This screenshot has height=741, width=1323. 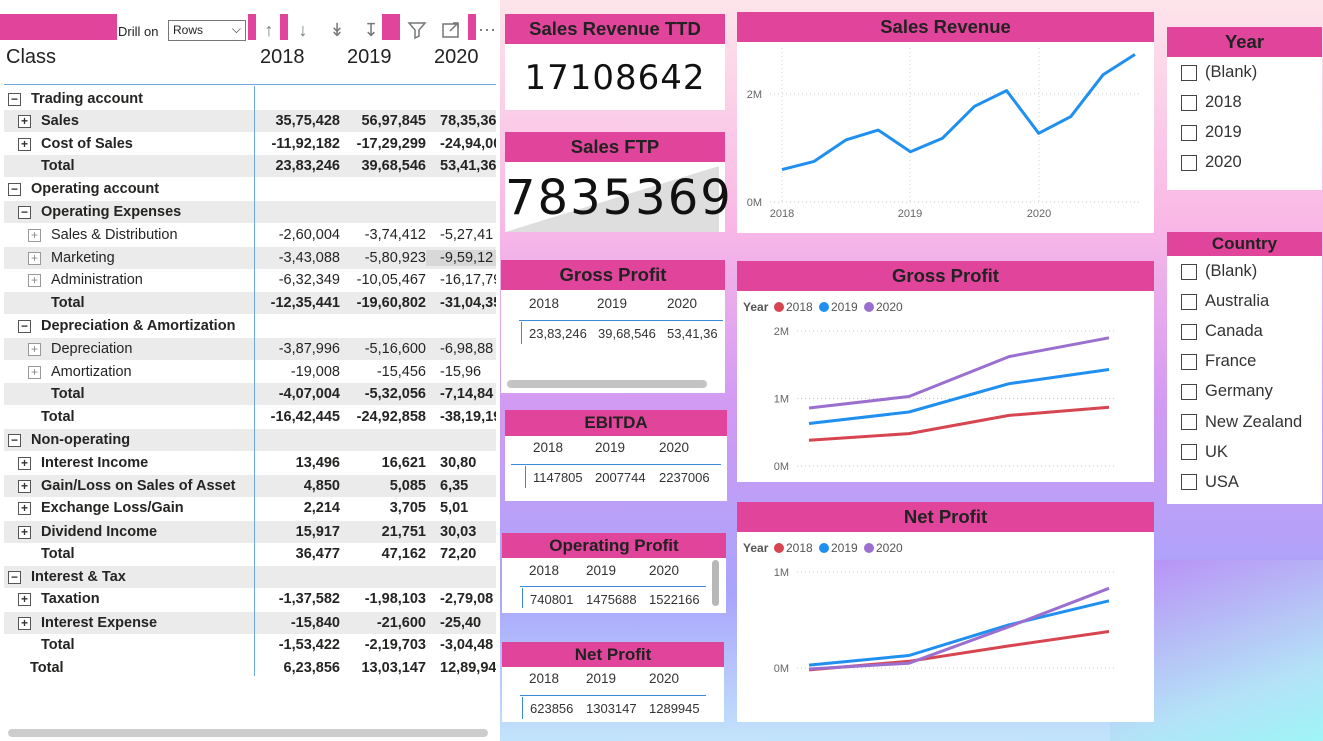 I want to click on drill-up-icon: ↑, so click(x=269, y=29).